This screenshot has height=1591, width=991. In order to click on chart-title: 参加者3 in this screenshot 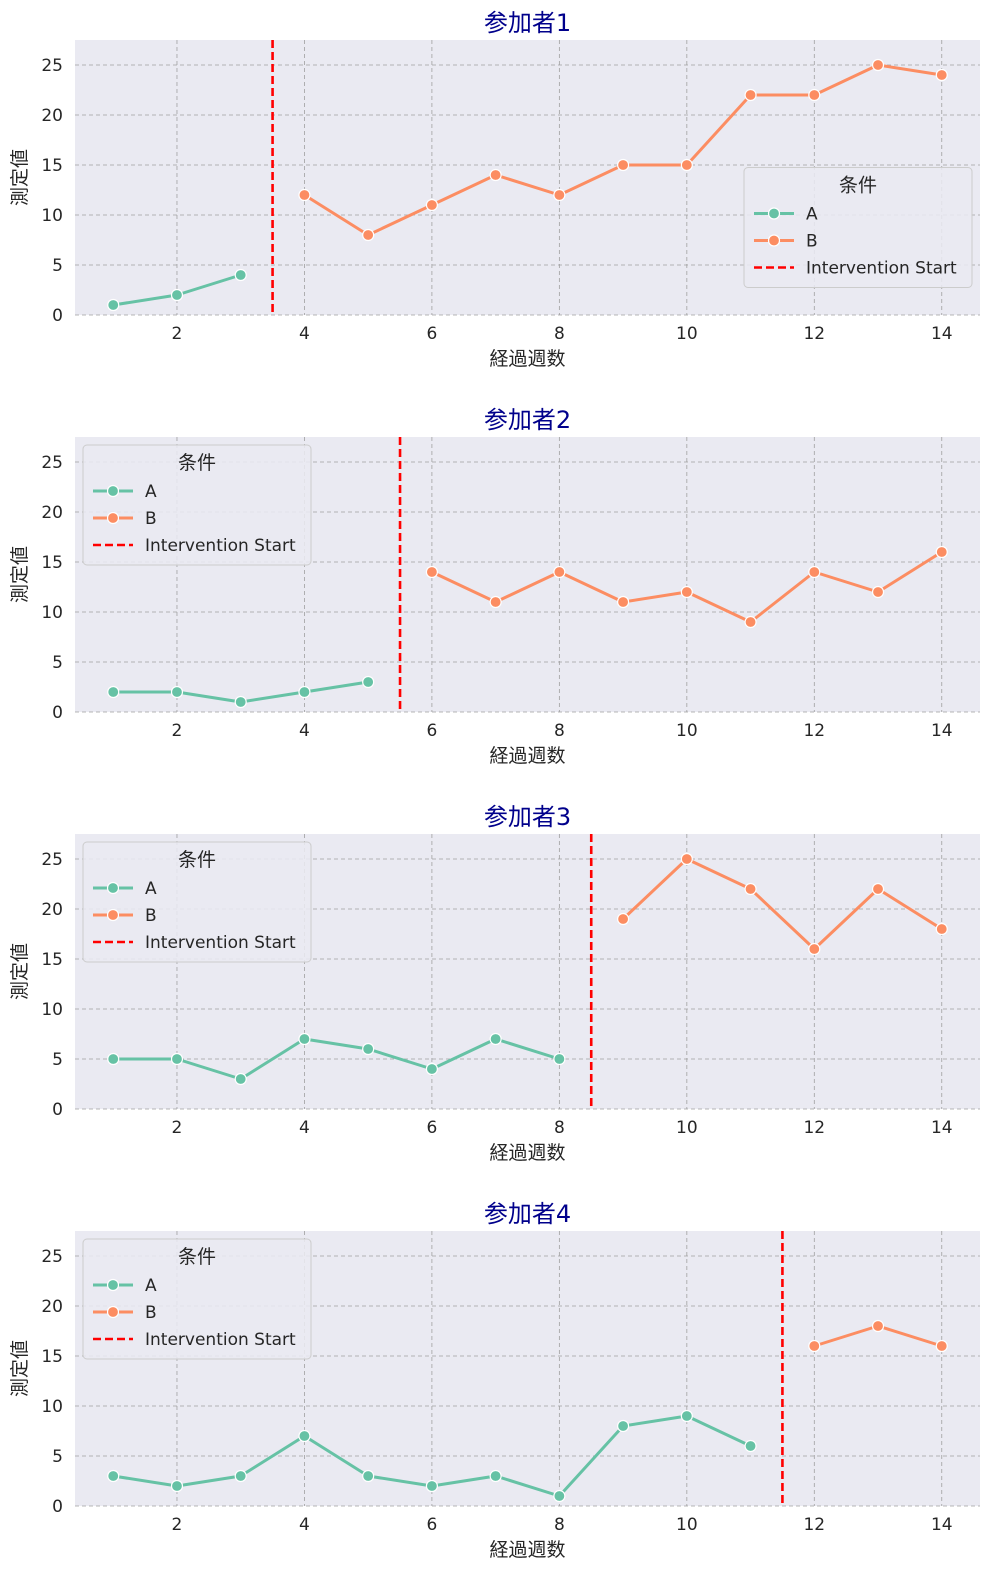, I will do `click(527, 817)`.